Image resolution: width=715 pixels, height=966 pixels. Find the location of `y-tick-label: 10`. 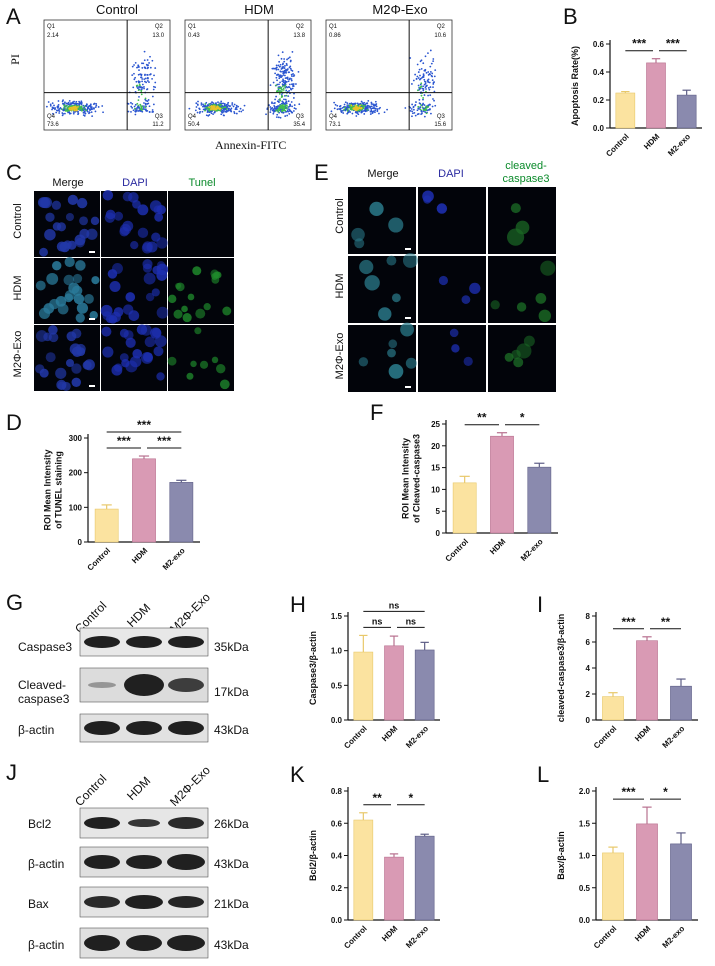

y-tick-label: 10 is located at coordinates (435, 489).